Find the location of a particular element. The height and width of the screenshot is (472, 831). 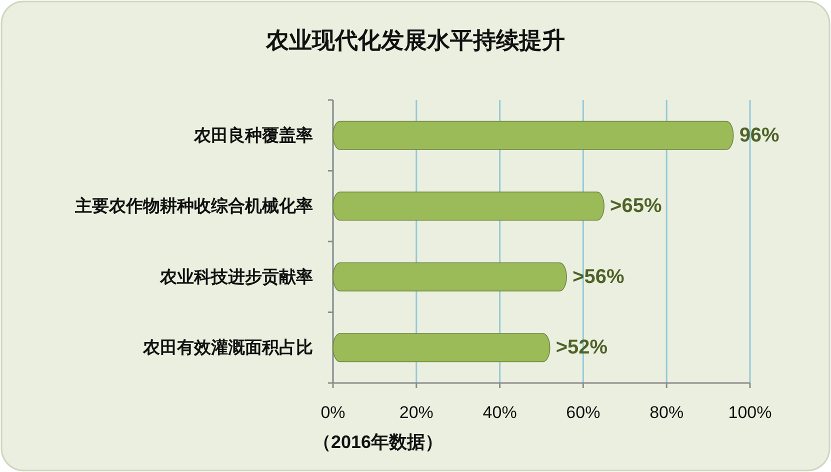

annotation: （2016年数据） is located at coordinates (378, 442).